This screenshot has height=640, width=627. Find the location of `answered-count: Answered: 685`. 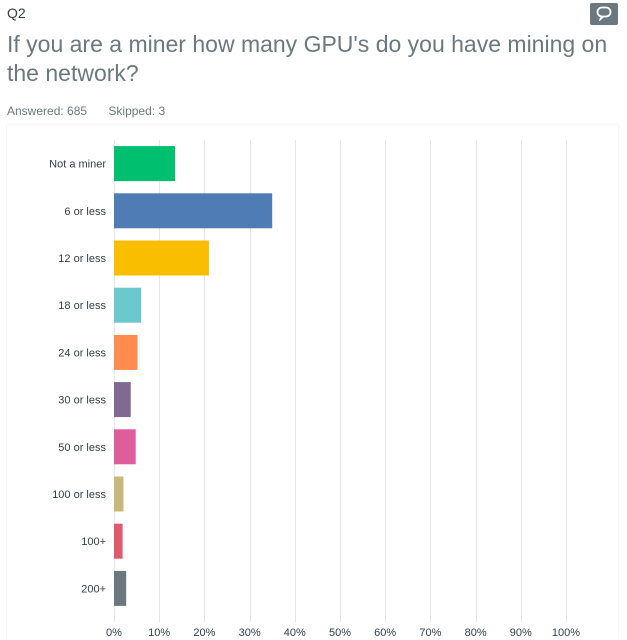

answered-count: Answered: 685 is located at coordinates (47, 111).